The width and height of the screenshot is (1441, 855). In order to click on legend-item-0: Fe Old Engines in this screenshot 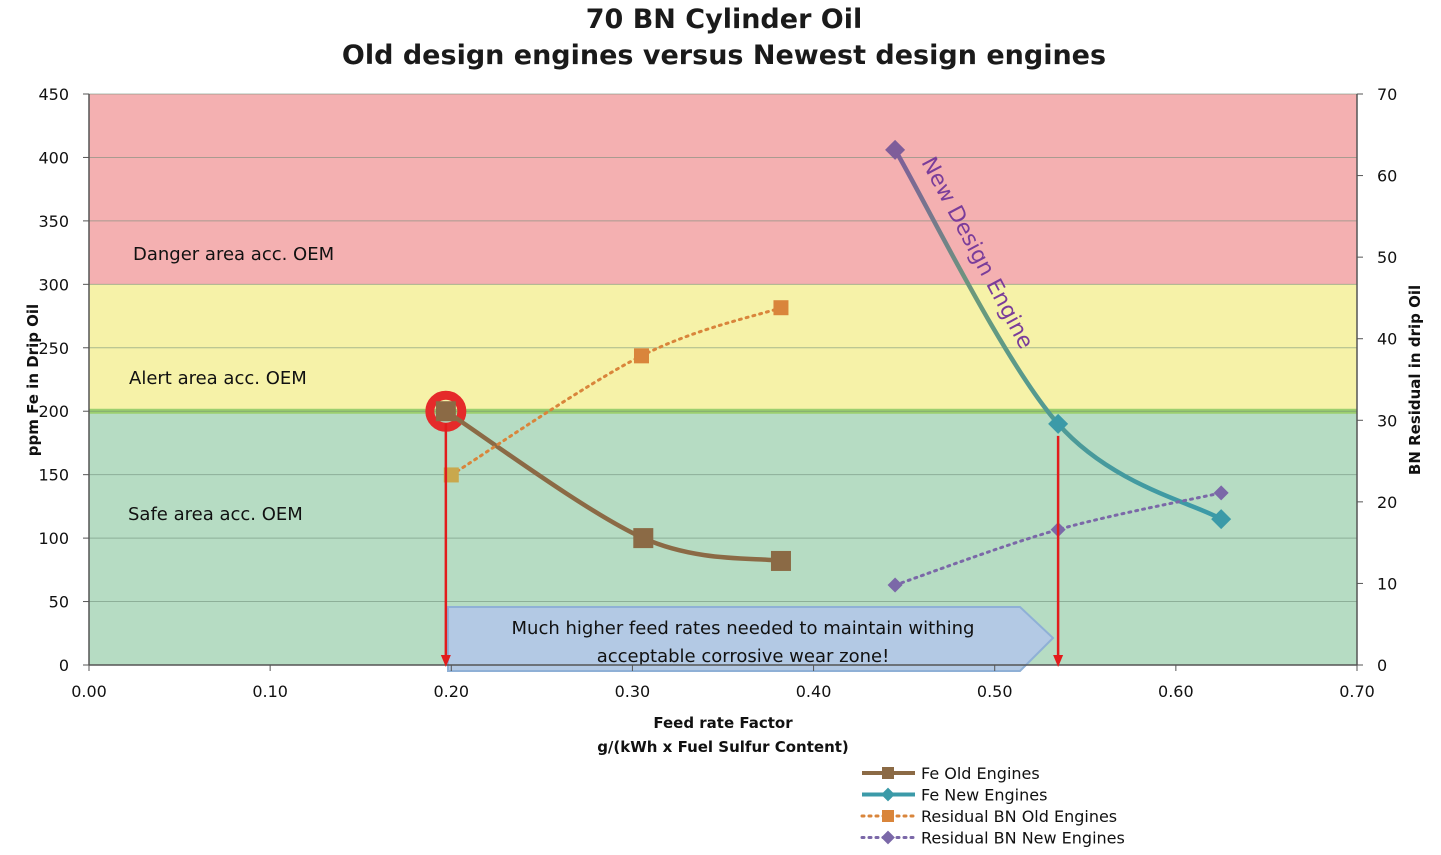, I will do `click(951, 773)`.